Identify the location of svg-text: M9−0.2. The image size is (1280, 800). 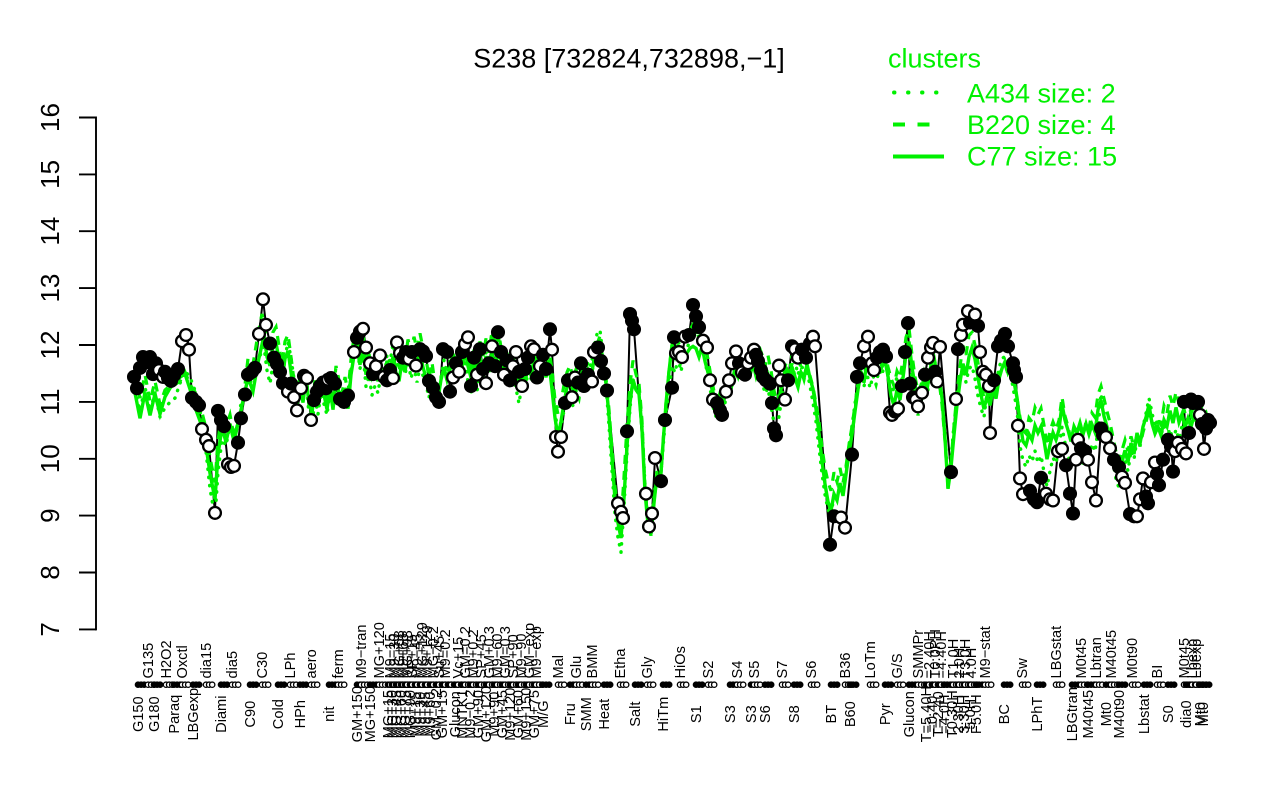
(471, 714).